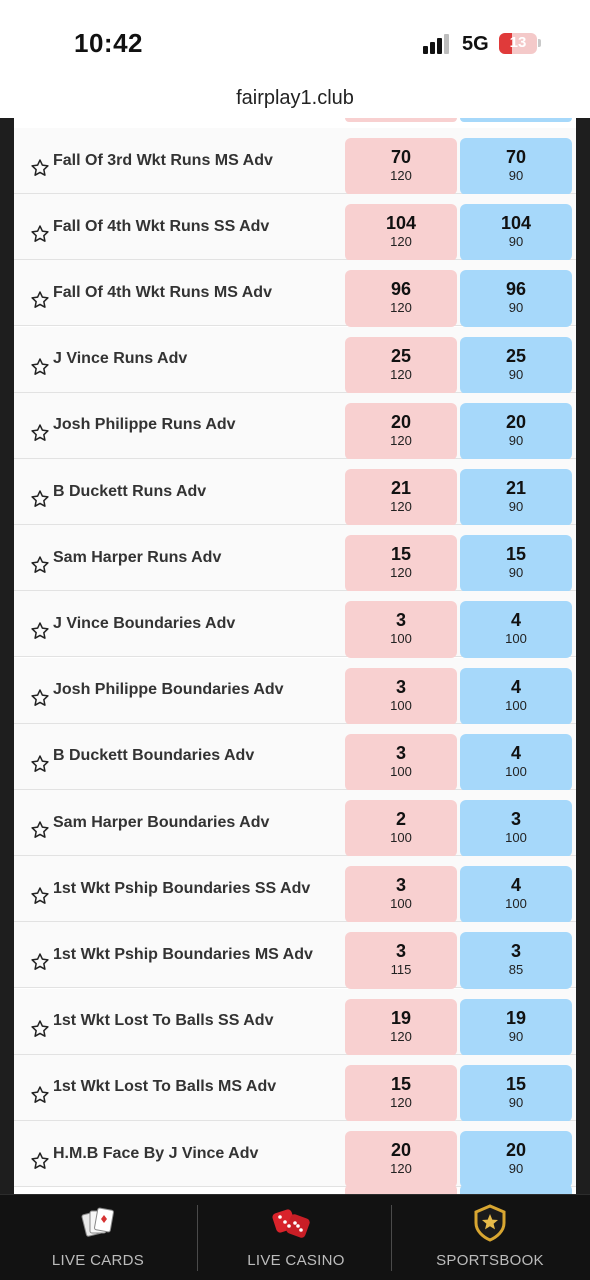 Image resolution: width=590 pixels, height=1280 pixels. I want to click on tab-live-cards-label: LIVE CARDS, so click(98, 1260).